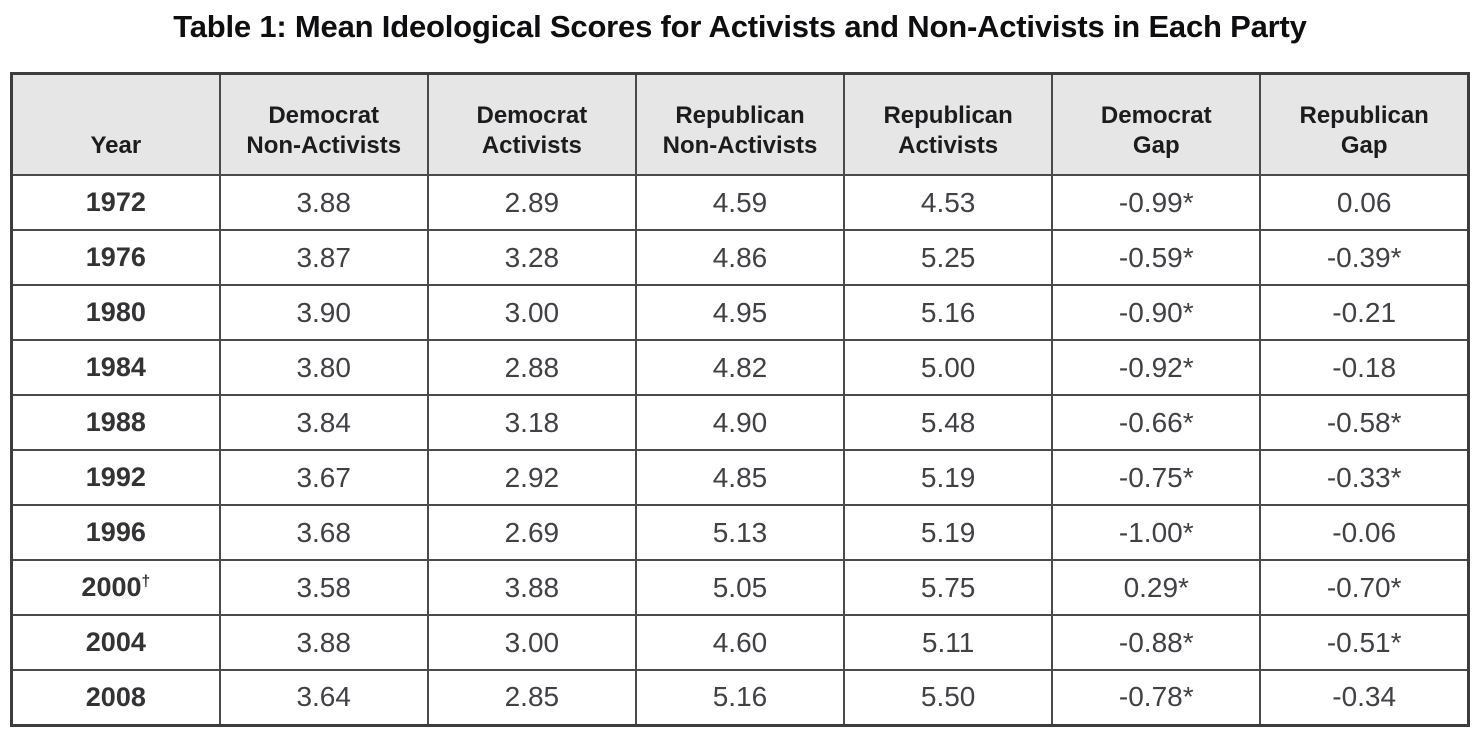 The height and width of the screenshot is (729, 1480). What do you see at coordinates (115, 697) in the screenshot?
I see `year-cell: 2008` at bounding box center [115, 697].